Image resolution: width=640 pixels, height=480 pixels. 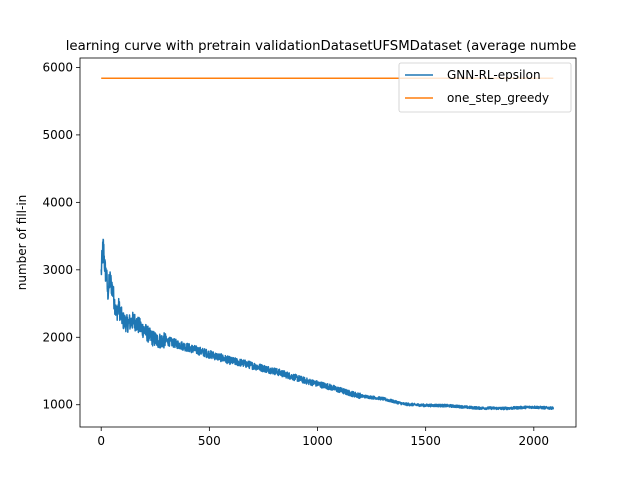 What do you see at coordinates (57, 67) in the screenshot?
I see `y-tick-label: 6000` at bounding box center [57, 67].